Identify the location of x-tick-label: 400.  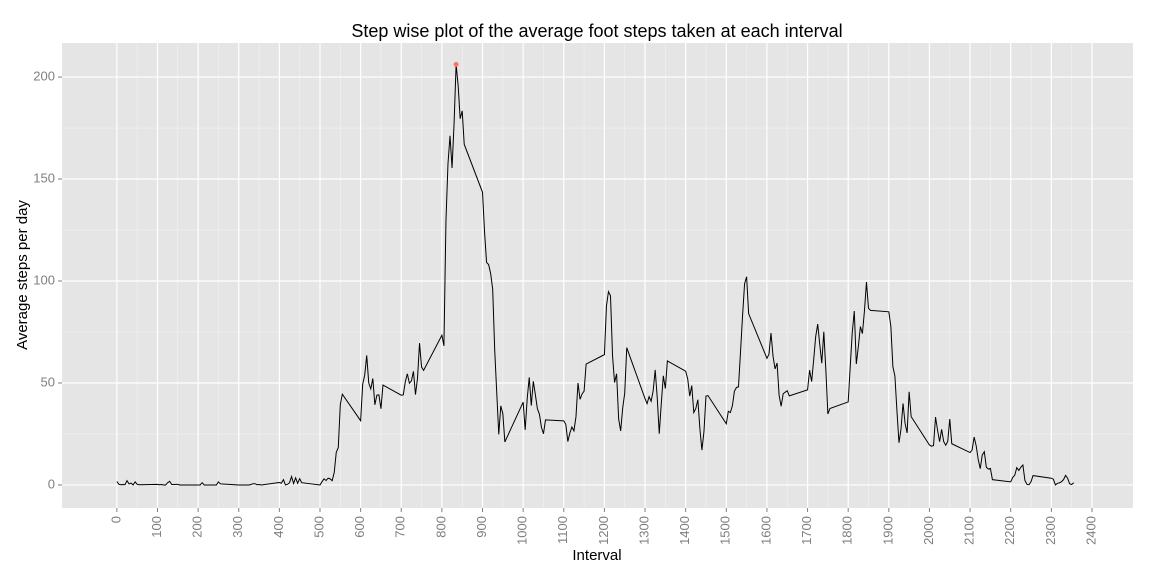
(278, 527).